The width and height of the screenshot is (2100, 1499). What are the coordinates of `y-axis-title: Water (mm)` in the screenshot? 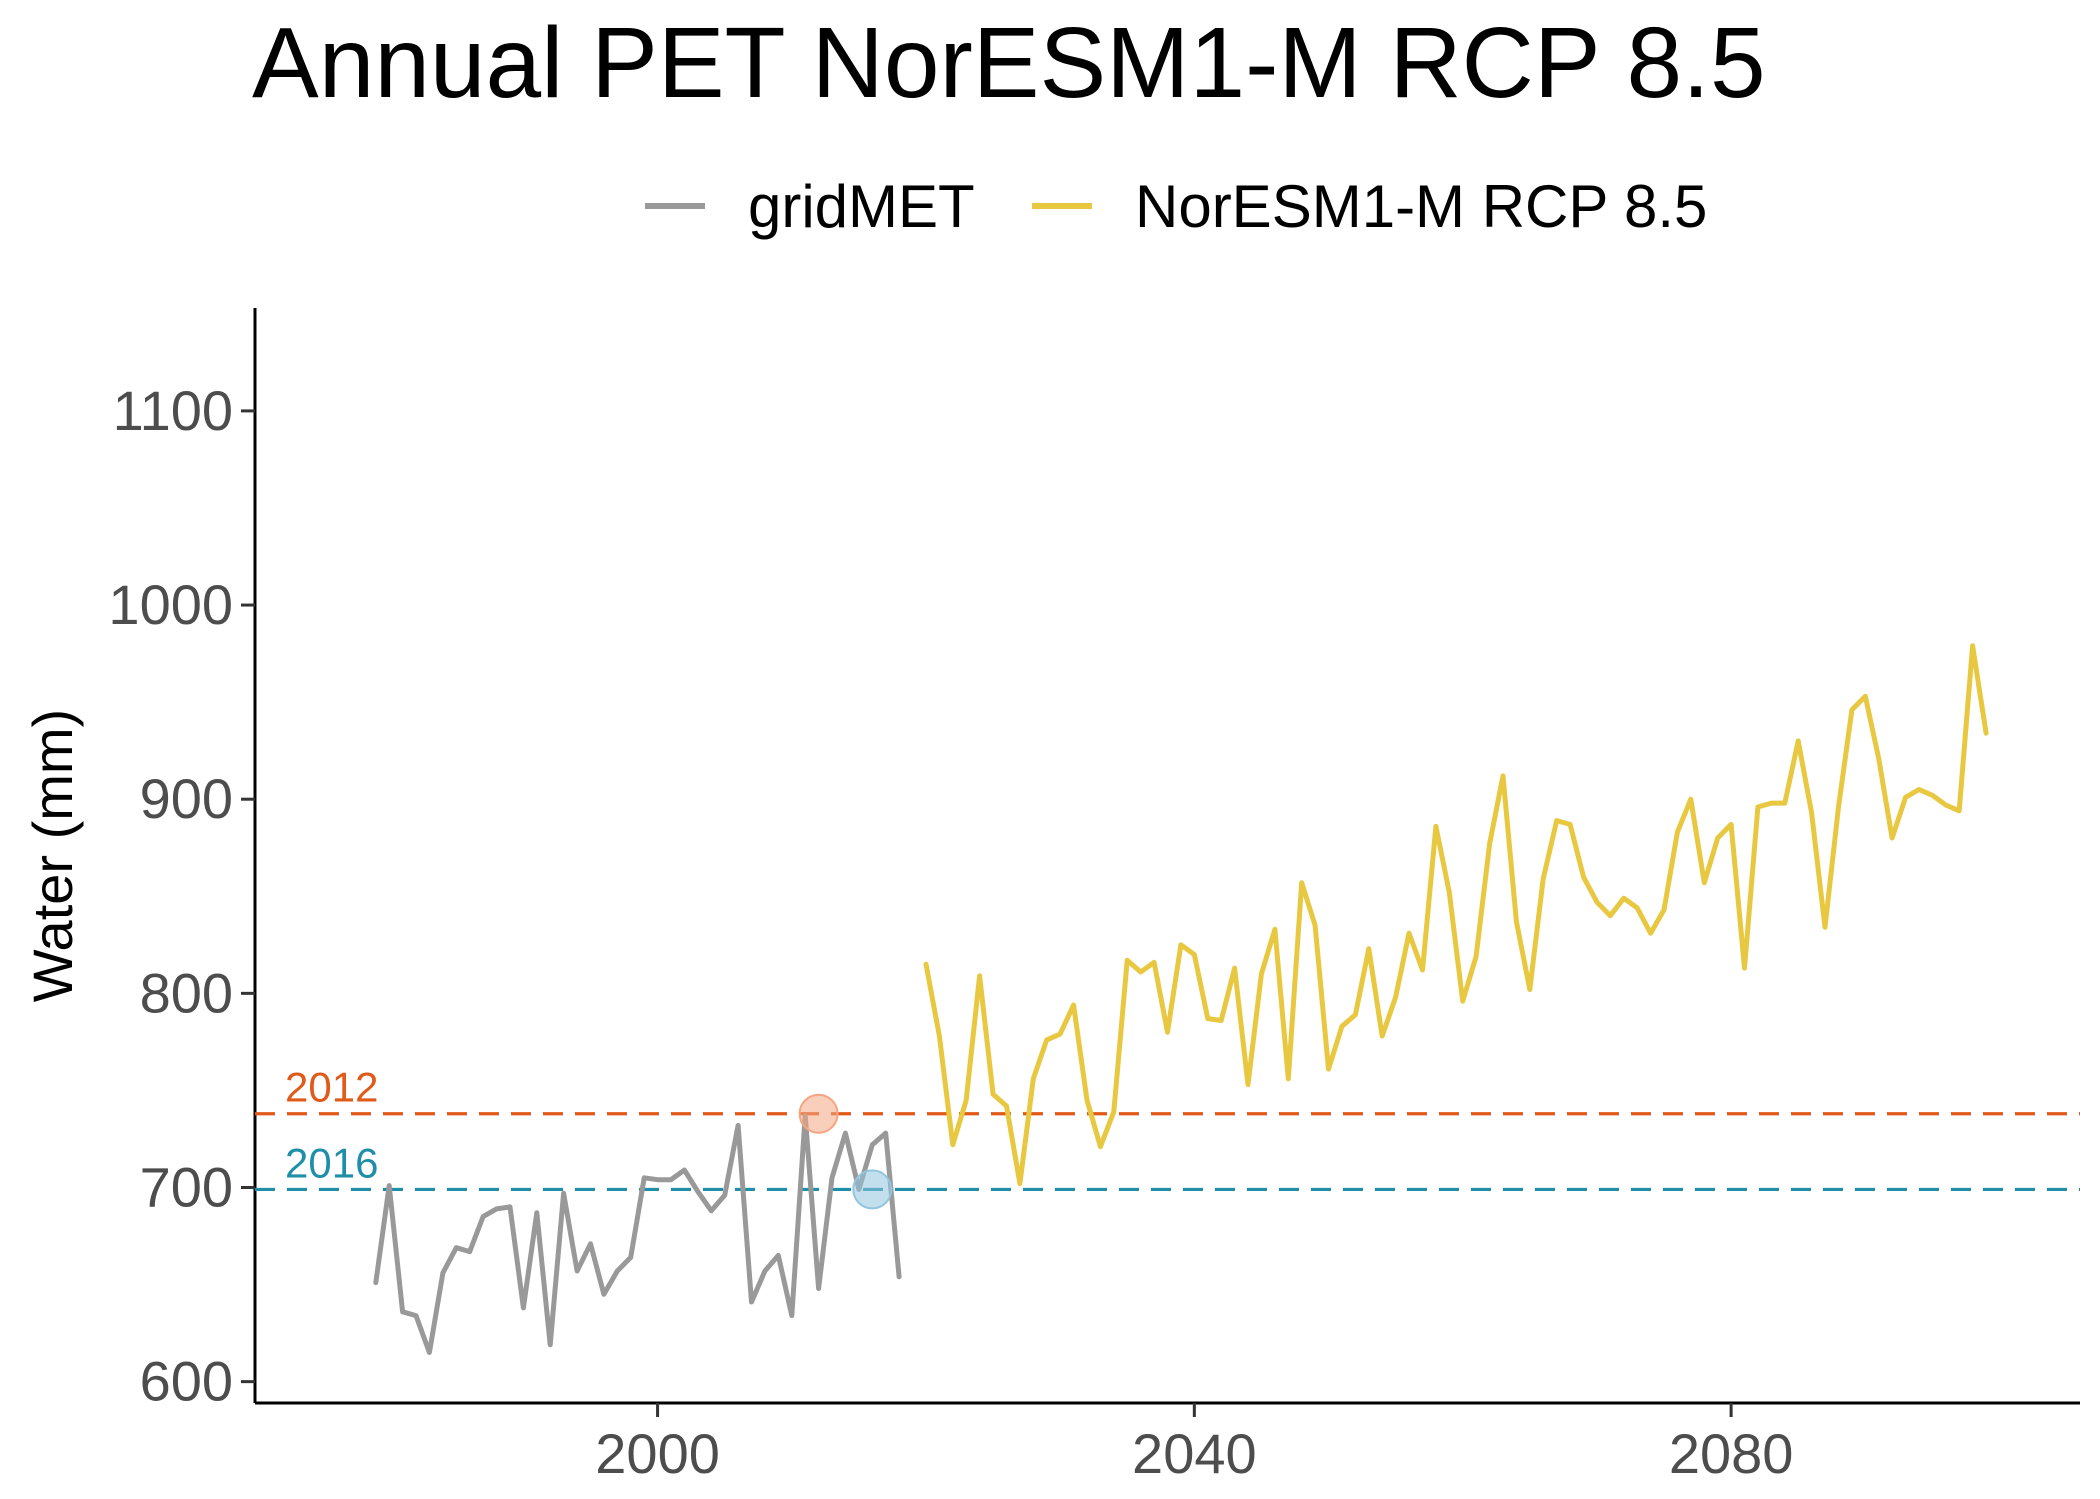 It's located at (52, 855).